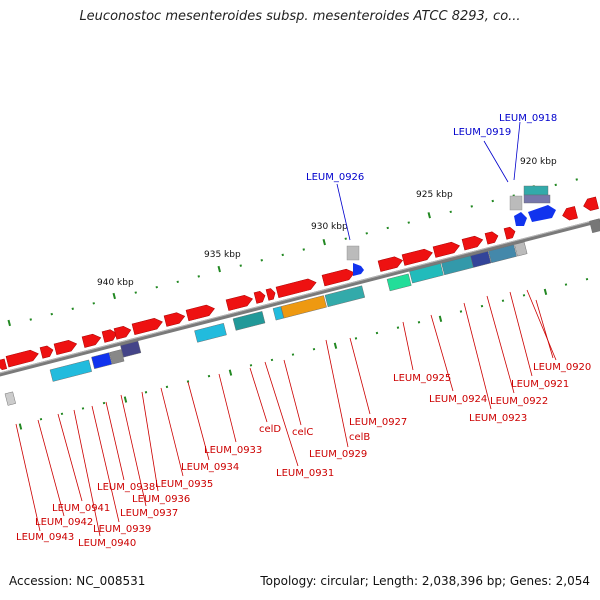 The image size is (600, 600). Describe the element at coordinates (302, 432) in the screenshot. I see `gene-label-celc: celC` at that location.